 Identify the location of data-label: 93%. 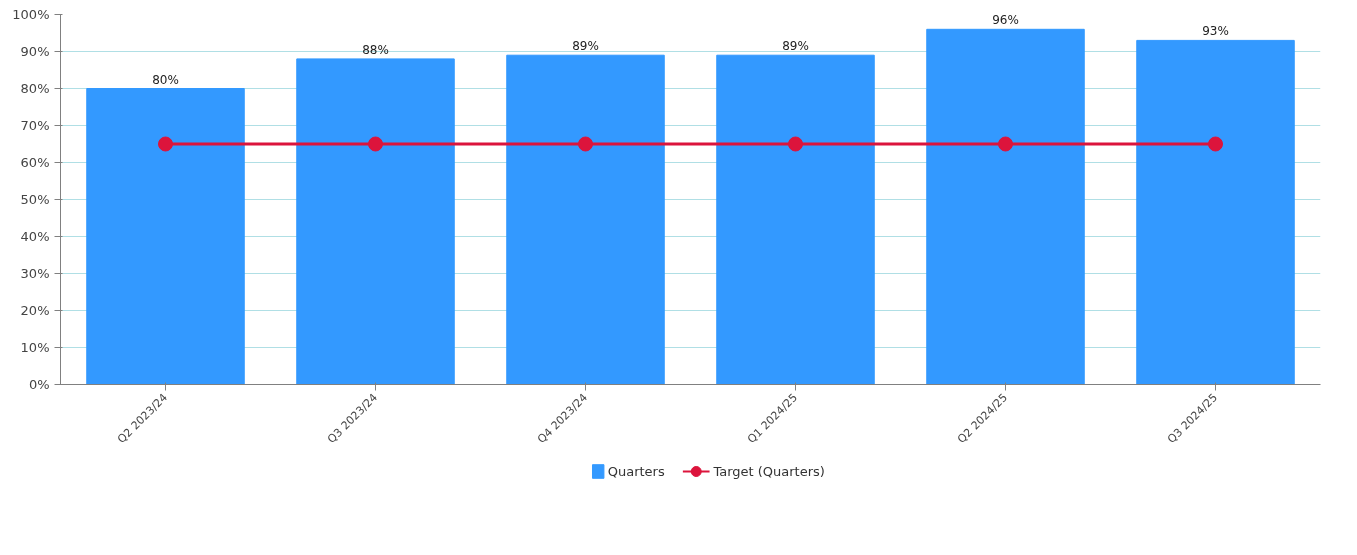
(1215, 31).